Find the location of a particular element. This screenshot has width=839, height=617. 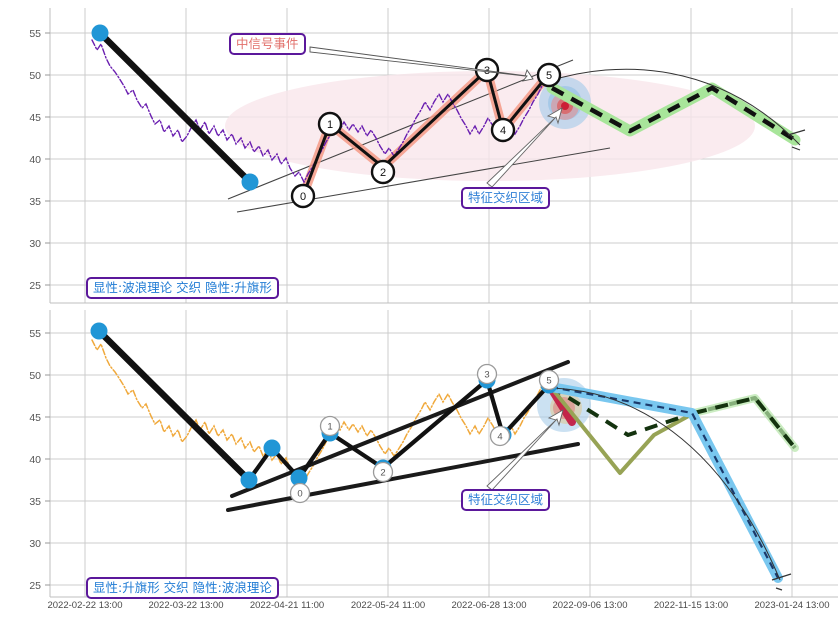

history-series-orange is located at coordinates (319, 411).